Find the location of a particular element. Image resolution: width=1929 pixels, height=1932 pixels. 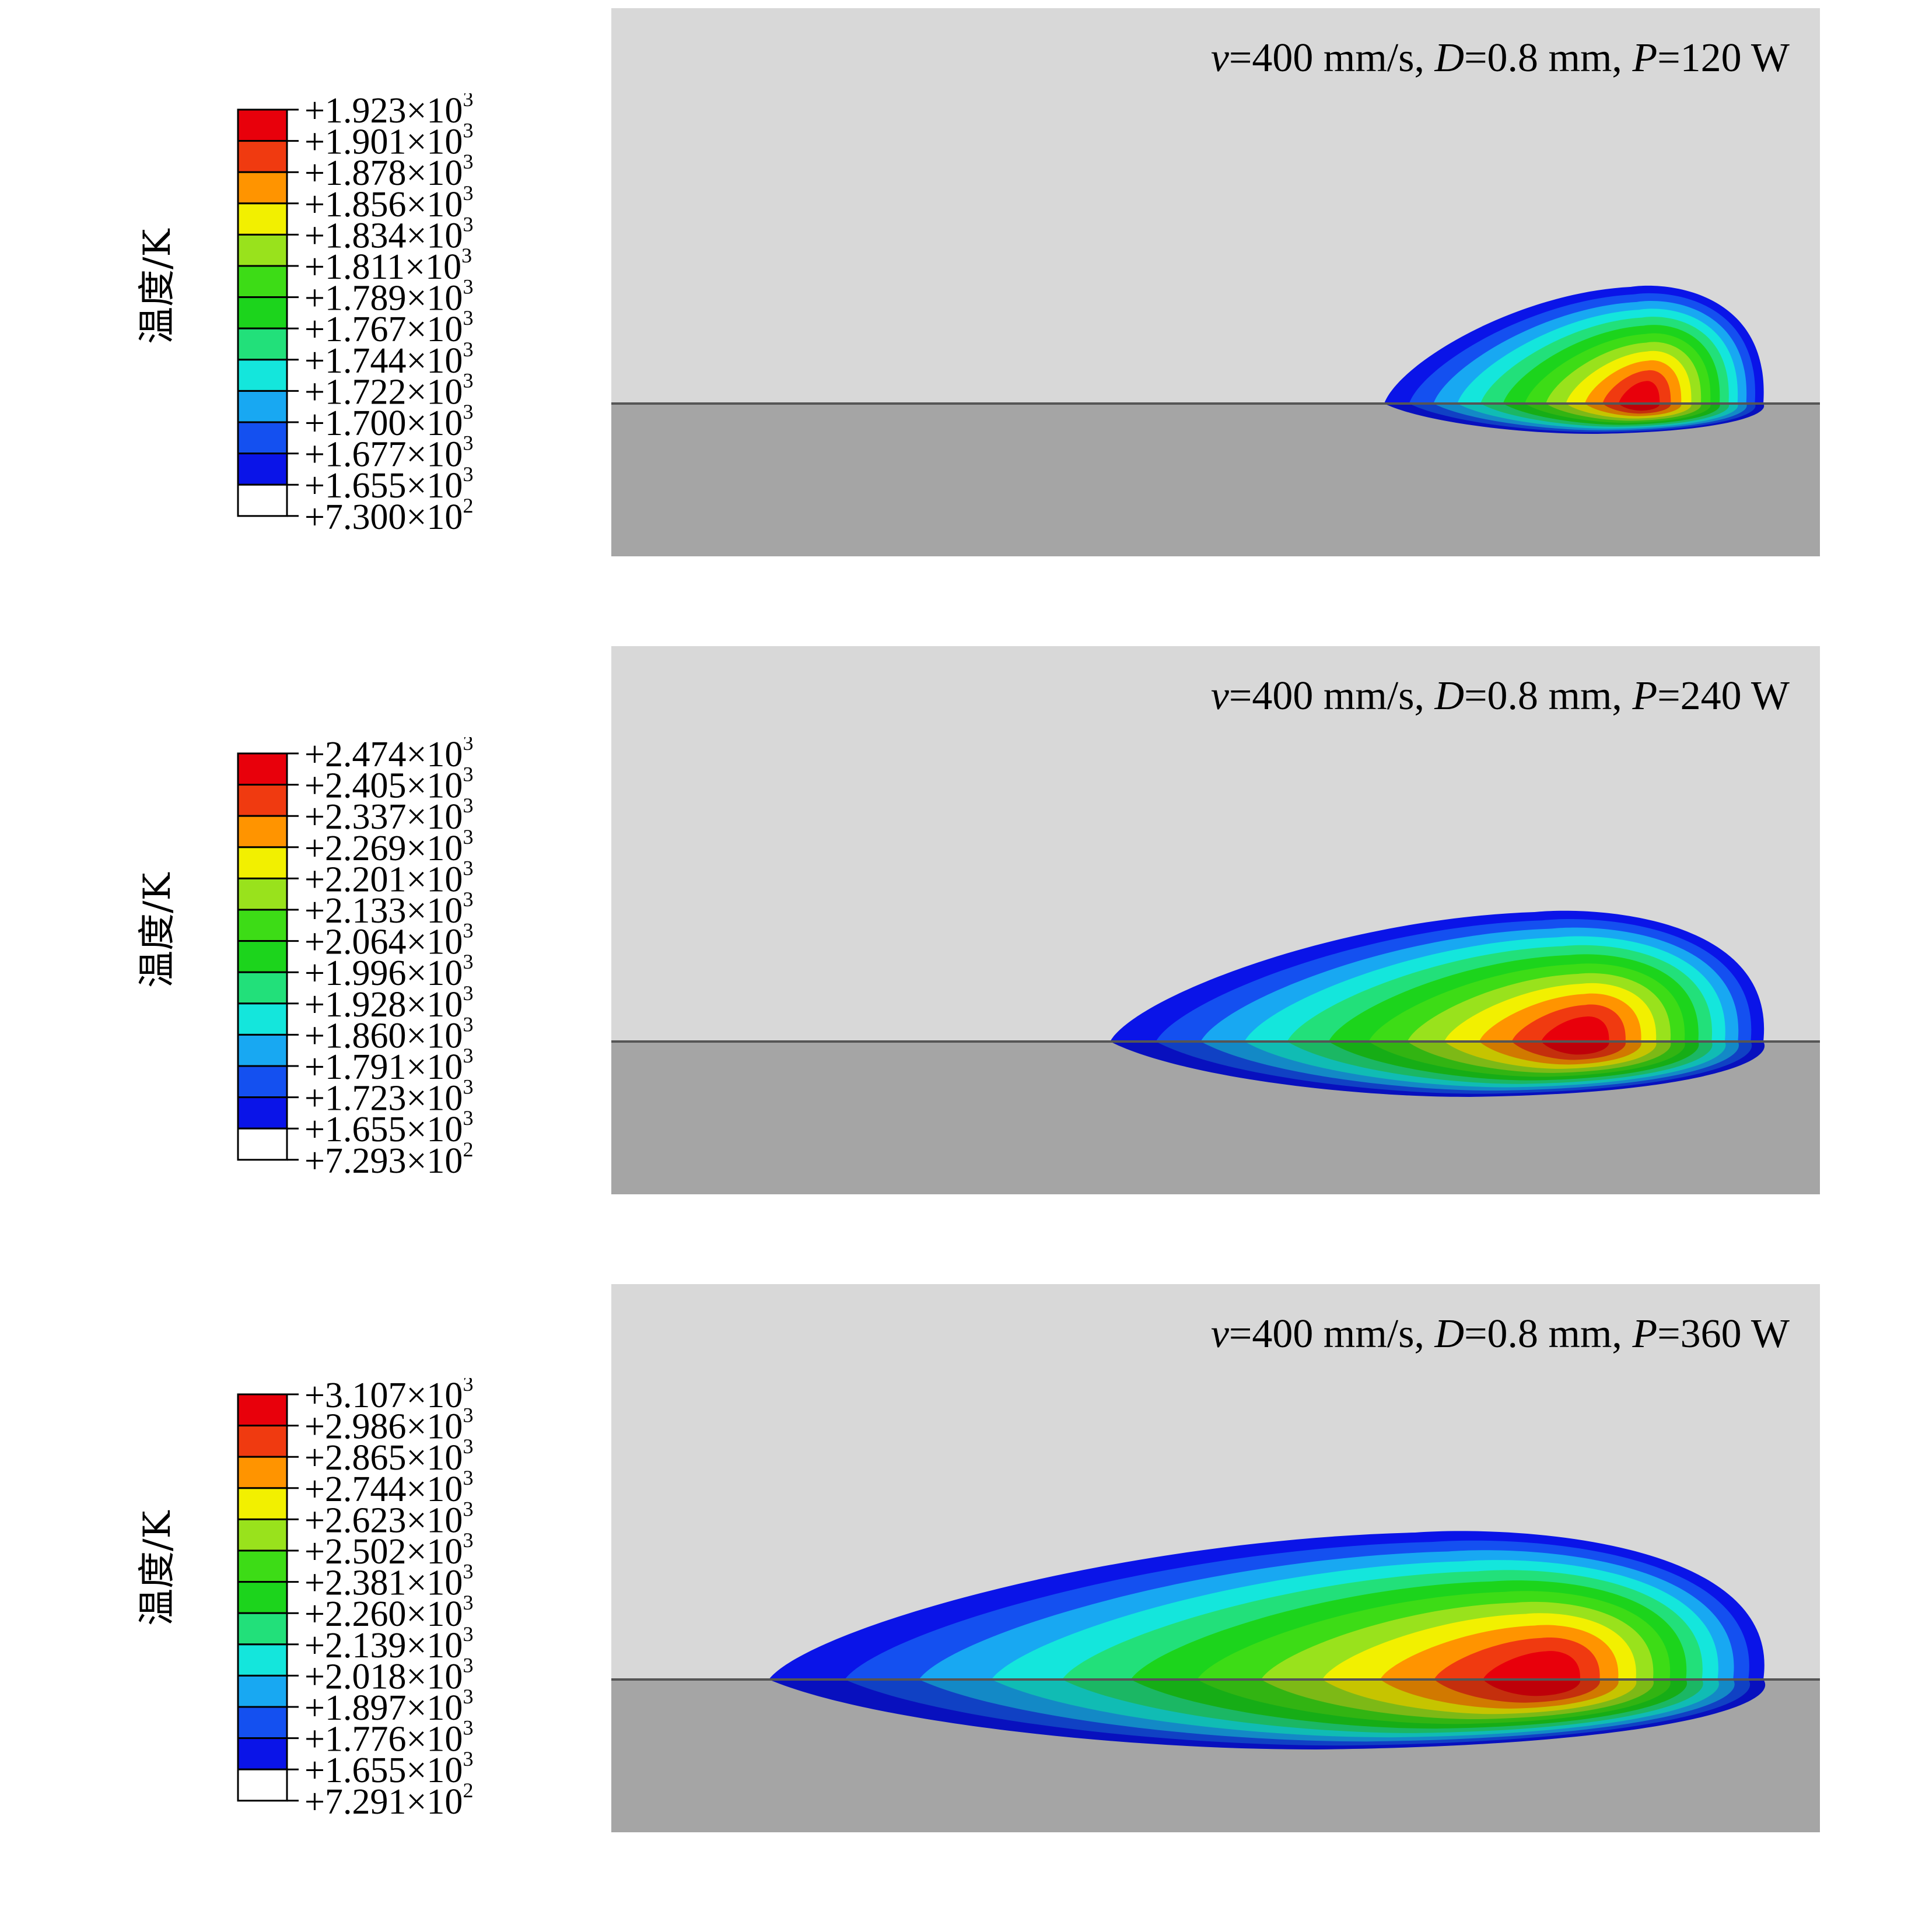

caption-v-value: =400 mm/s, is located at coordinates (1331, 1334).